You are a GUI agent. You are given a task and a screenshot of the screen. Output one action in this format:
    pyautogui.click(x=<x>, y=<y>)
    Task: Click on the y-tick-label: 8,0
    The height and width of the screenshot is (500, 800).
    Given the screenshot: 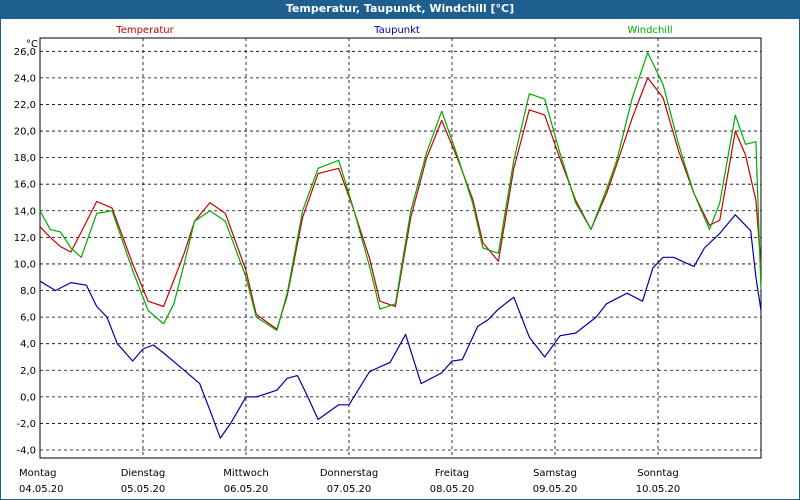 What is the action you would take?
    pyautogui.click(x=28, y=291)
    